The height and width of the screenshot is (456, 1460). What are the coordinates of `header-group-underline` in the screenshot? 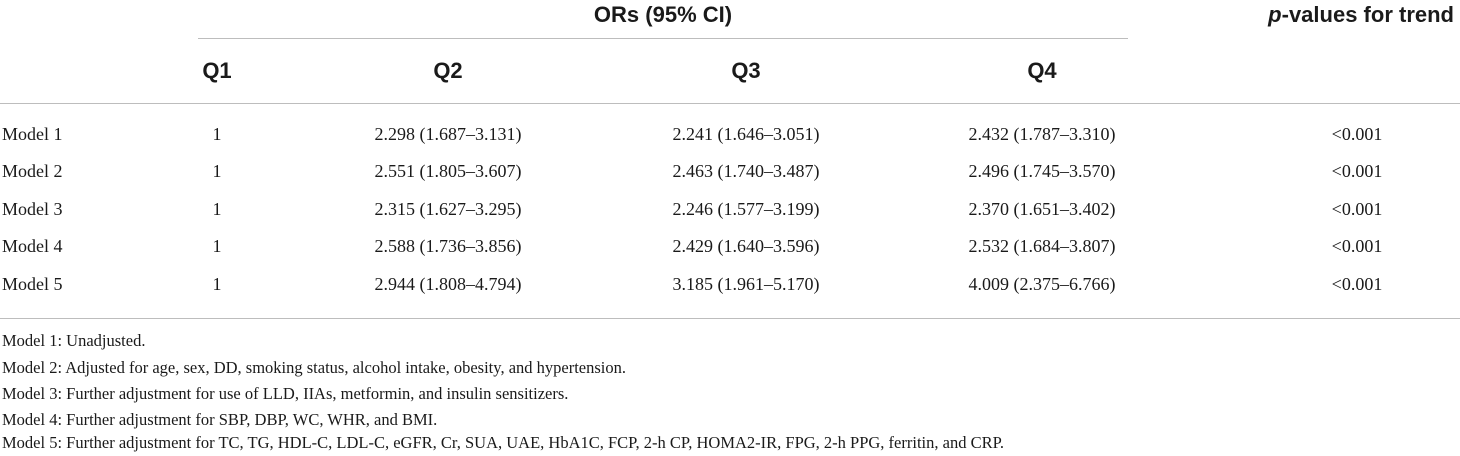 It's located at (663, 38).